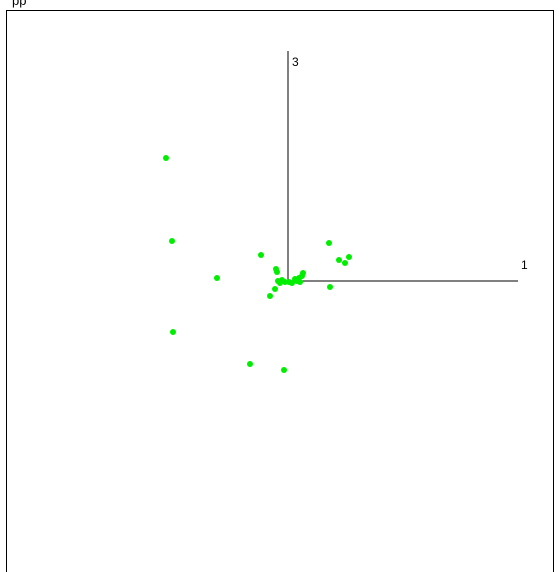 This screenshot has width=560, height=572. Describe the element at coordinates (295, 62) in the screenshot. I see `y-axis-label: 3` at that location.